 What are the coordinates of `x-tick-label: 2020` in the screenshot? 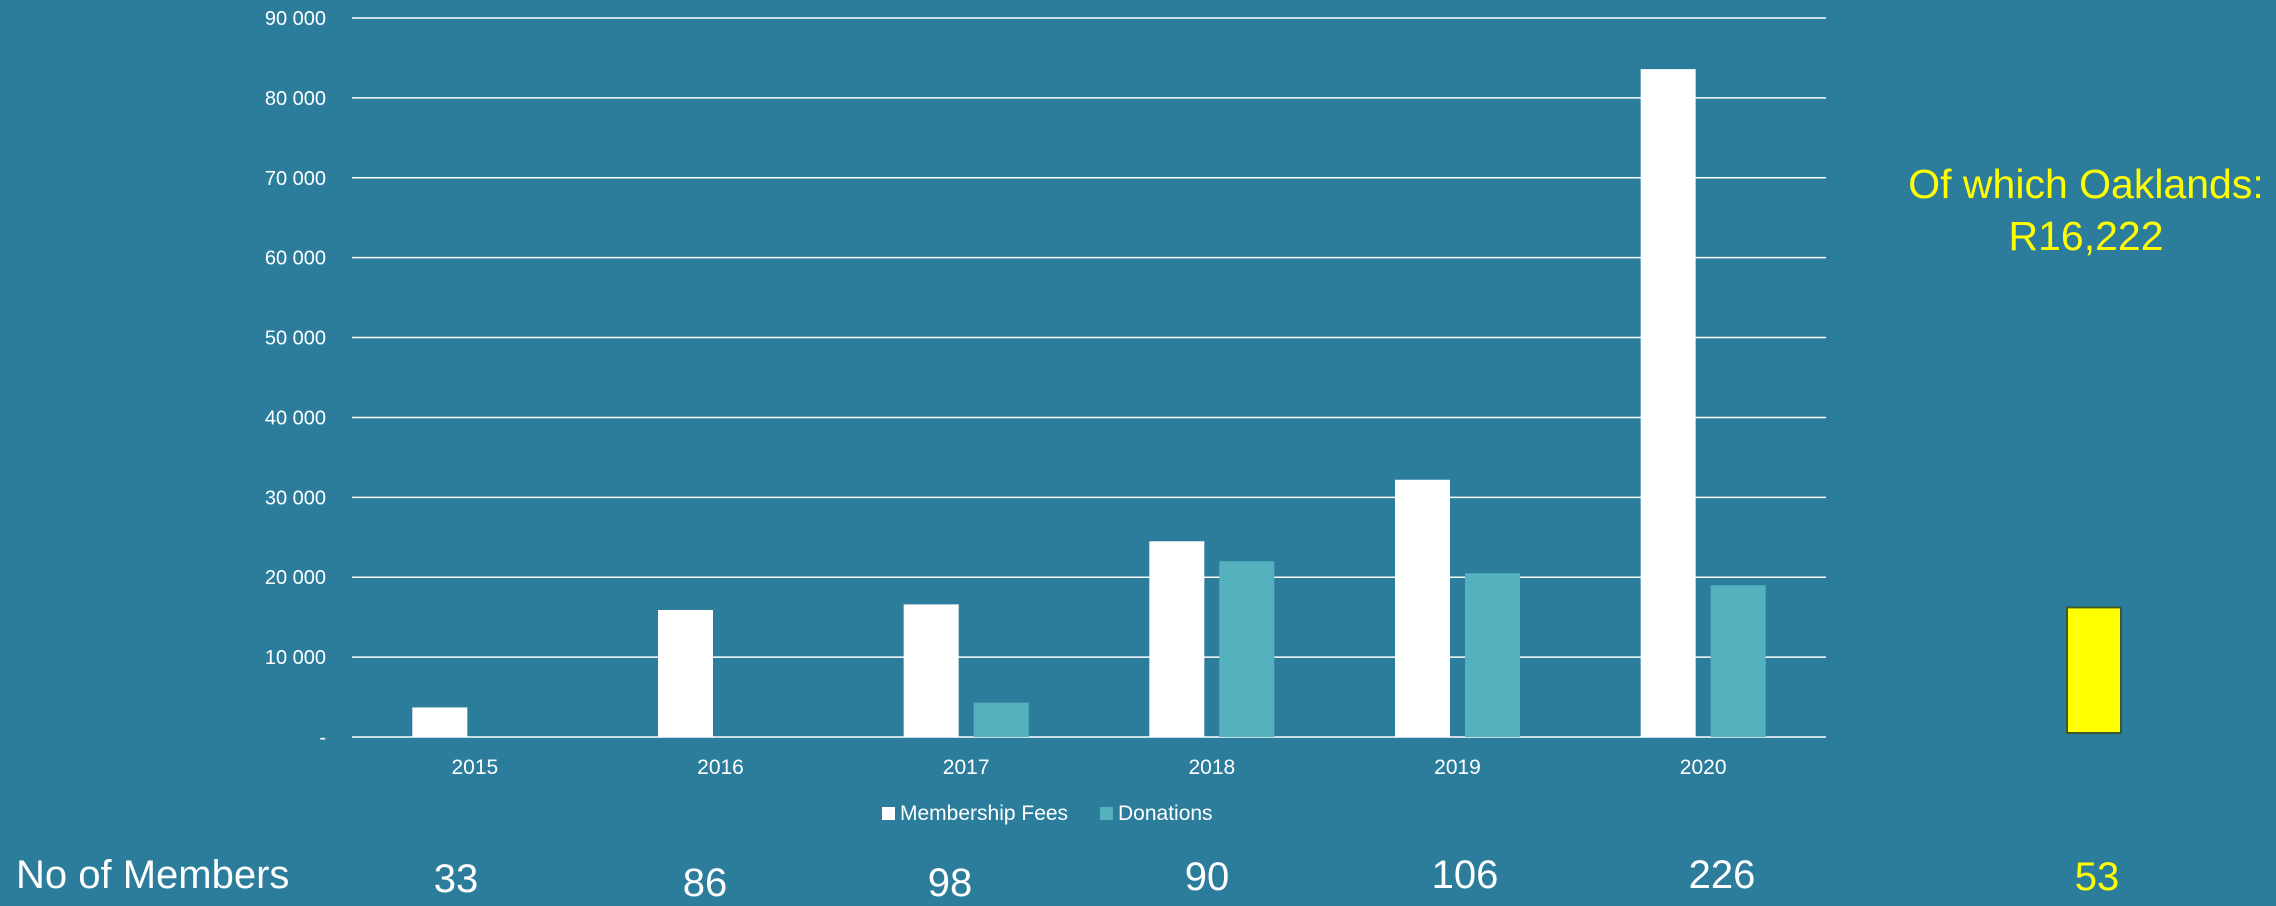 It's located at (1703, 767).